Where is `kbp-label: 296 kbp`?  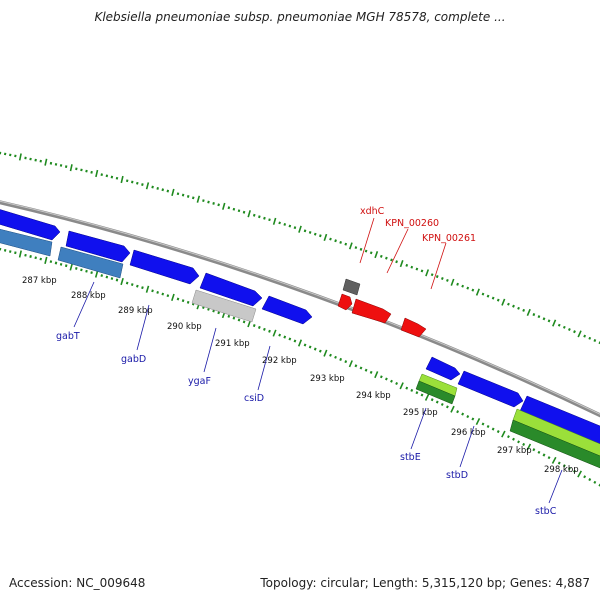 kbp-label: 296 kbp is located at coordinates (468, 433).